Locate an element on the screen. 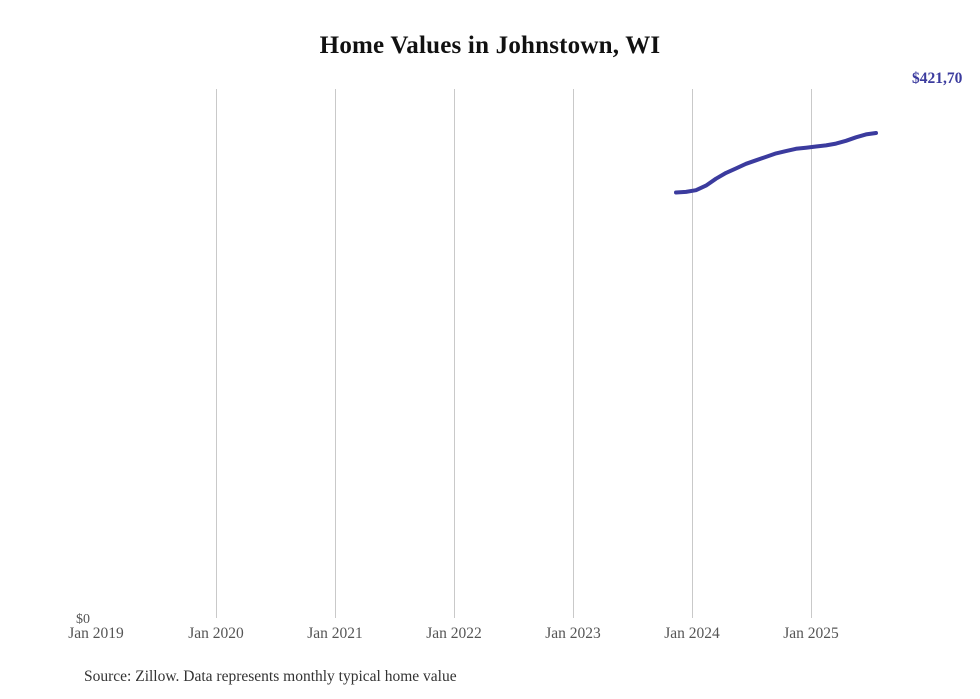  x-axis-tick-label-jan-2025: Jan 2025 is located at coordinates (811, 633).